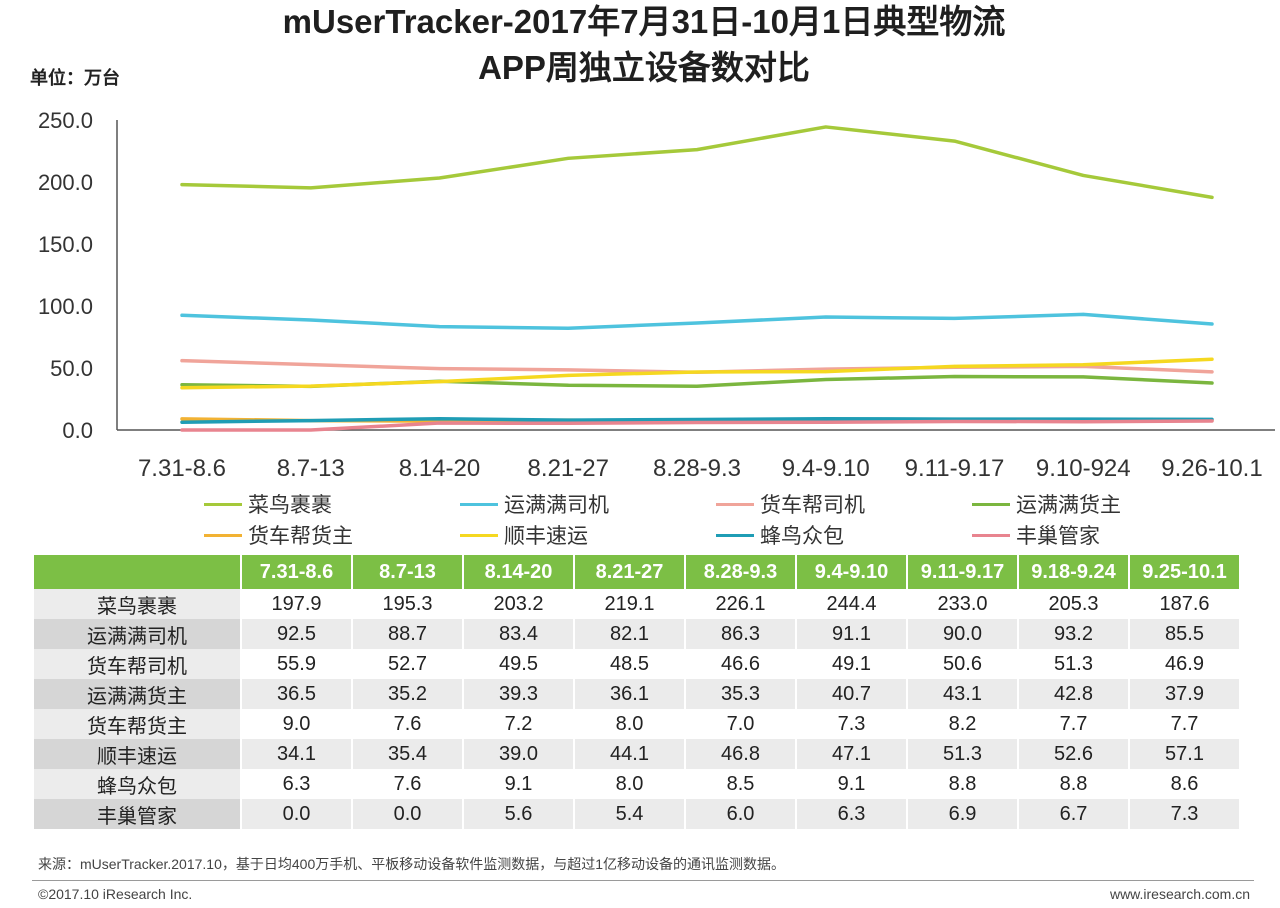 The width and height of the screenshot is (1280, 908). I want to click on chart-title-line1: mUserTracker-2017年7月31日-10月1日典型物流, so click(644, 21).